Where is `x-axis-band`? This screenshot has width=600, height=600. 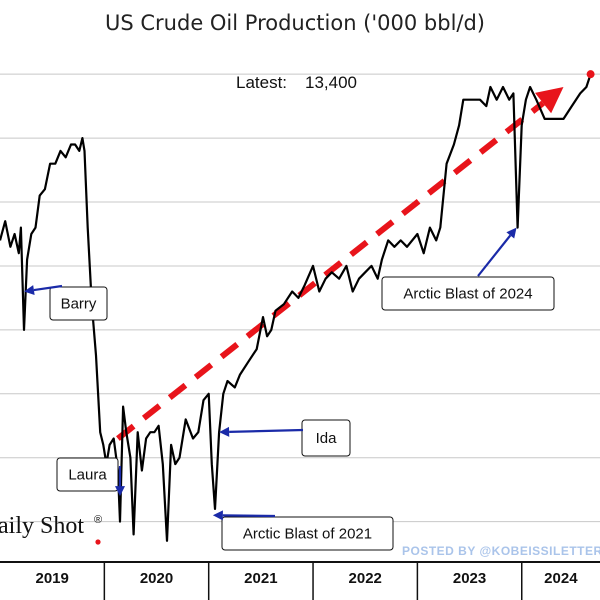 x-axis-band is located at coordinates (300, 581).